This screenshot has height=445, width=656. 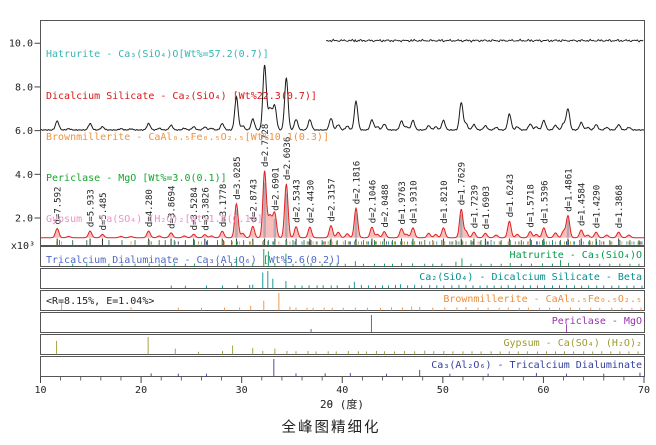 I want to click on svg-text: d=5.485, so click(x=104, y=211).